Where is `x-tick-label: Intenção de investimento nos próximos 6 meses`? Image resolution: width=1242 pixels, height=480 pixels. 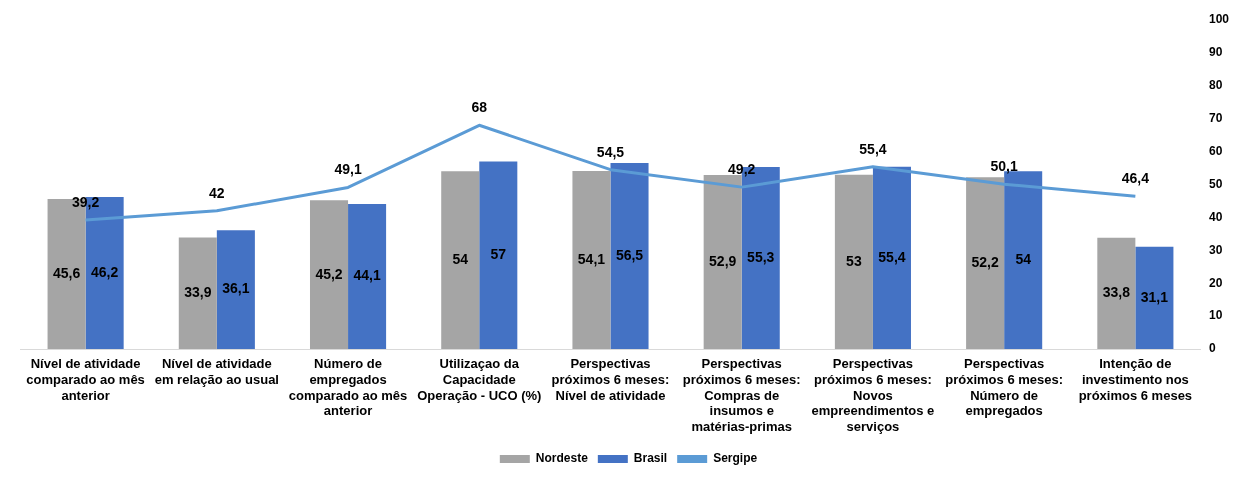 x-tick-label: Intenção de investimento nos próximos 6 meses is located at coordinates (1135, 379).